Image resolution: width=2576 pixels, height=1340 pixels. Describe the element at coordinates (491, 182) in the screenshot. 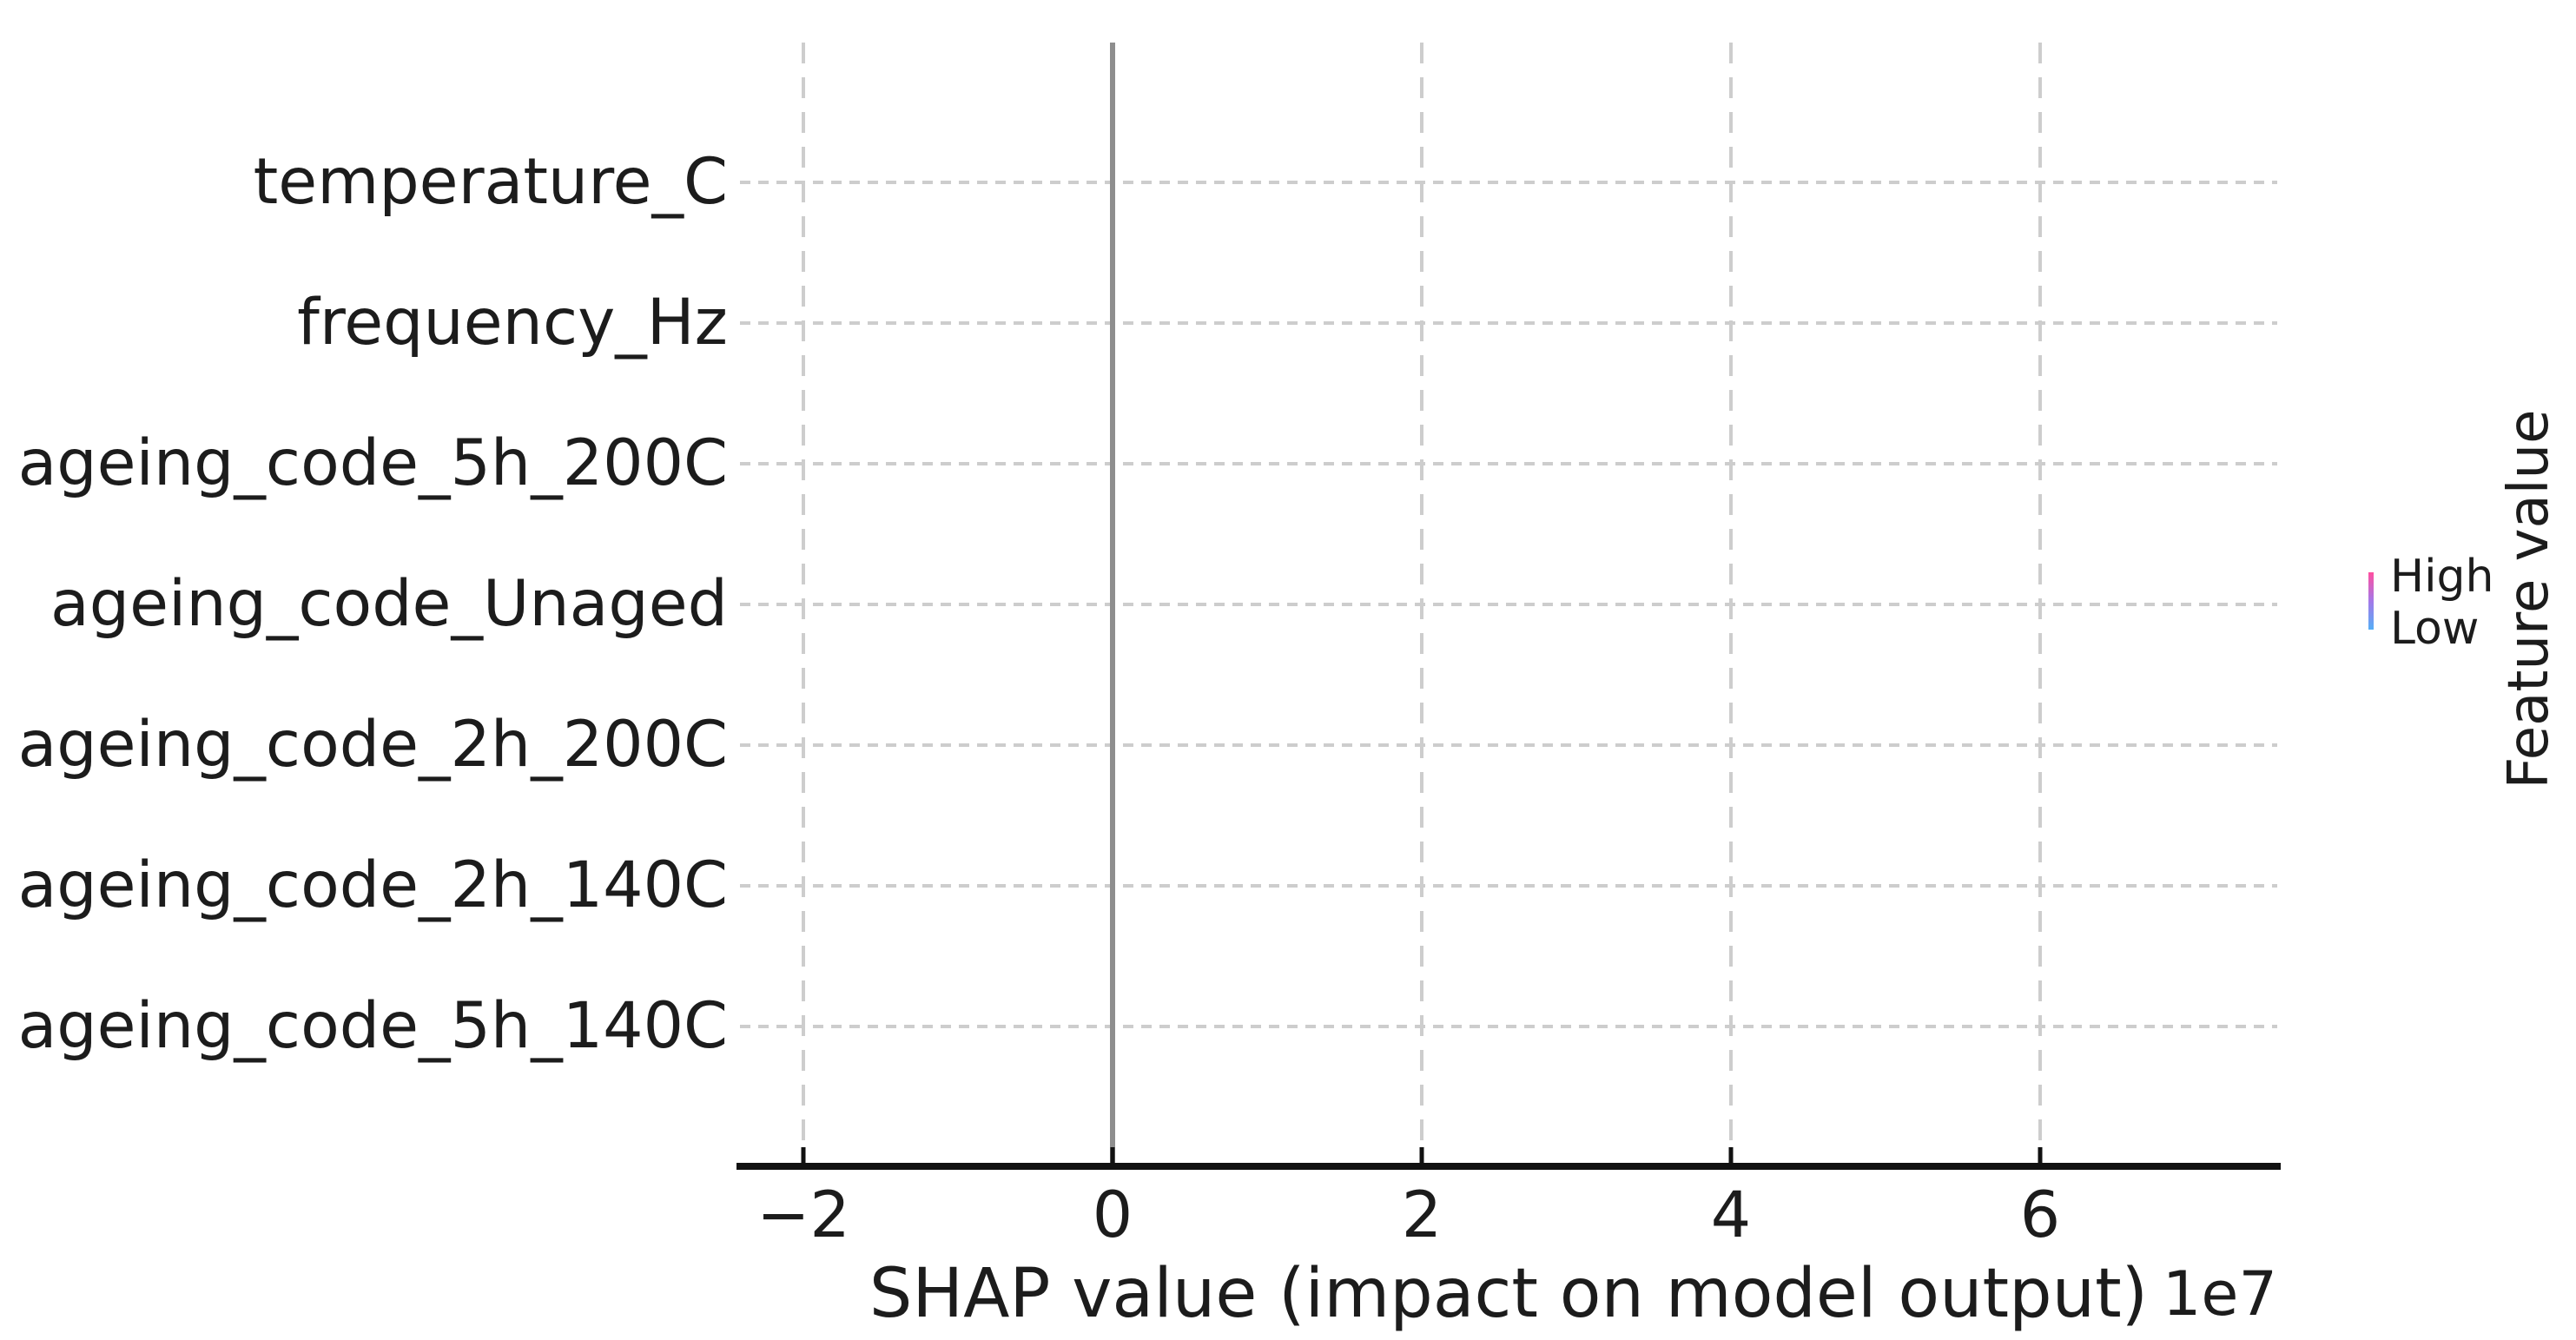

I see `feature-label: temperature_C` at that location.